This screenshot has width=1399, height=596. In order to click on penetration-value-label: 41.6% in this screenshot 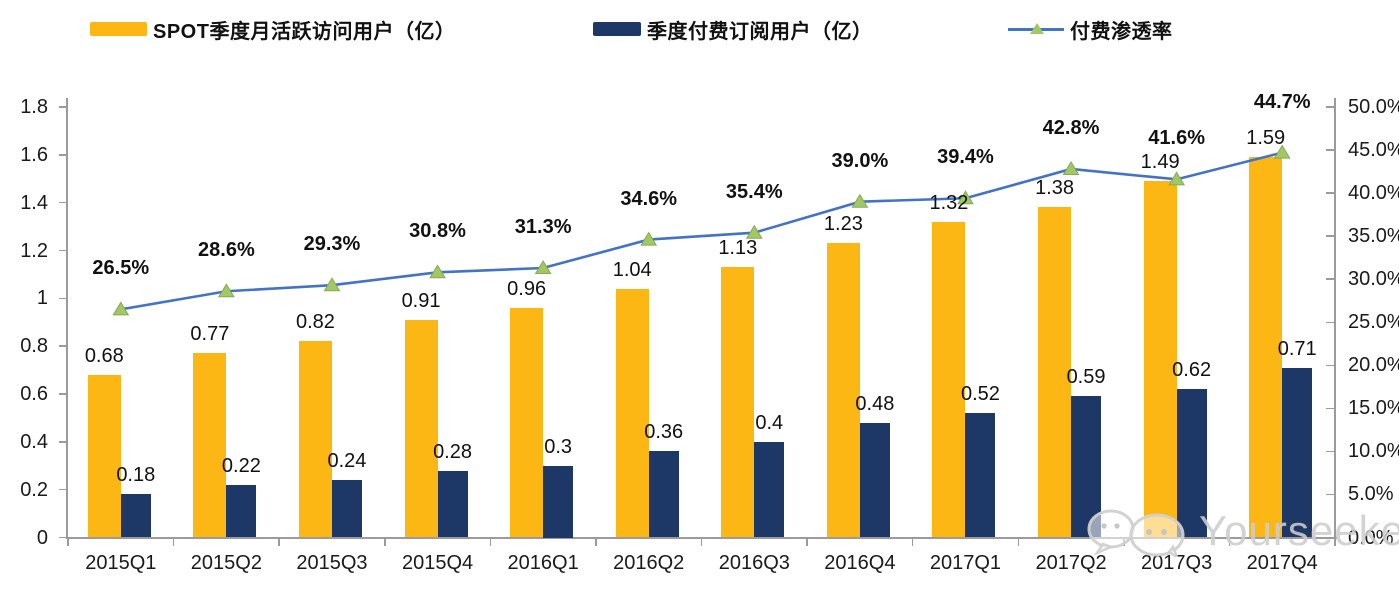, I will do `click(1176, 138)`.